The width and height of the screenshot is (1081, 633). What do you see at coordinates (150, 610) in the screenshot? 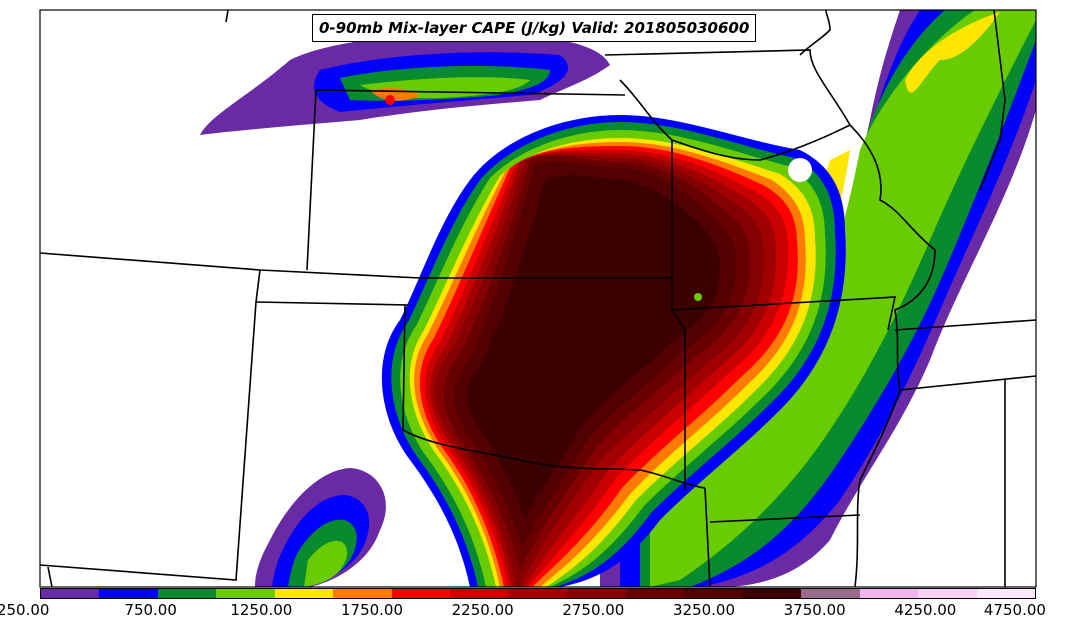
I see `colorbar-tick-label: 750.00` at bounding box center [150, 610].